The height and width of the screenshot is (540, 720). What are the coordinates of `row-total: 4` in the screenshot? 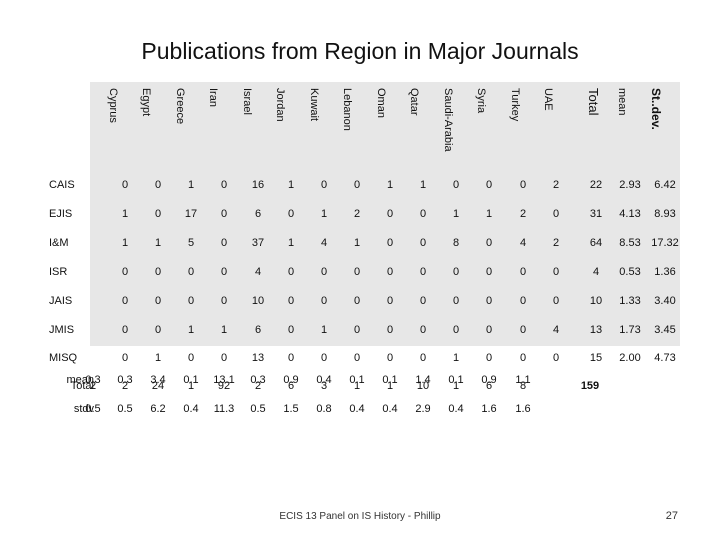 It's located at (596, 272).